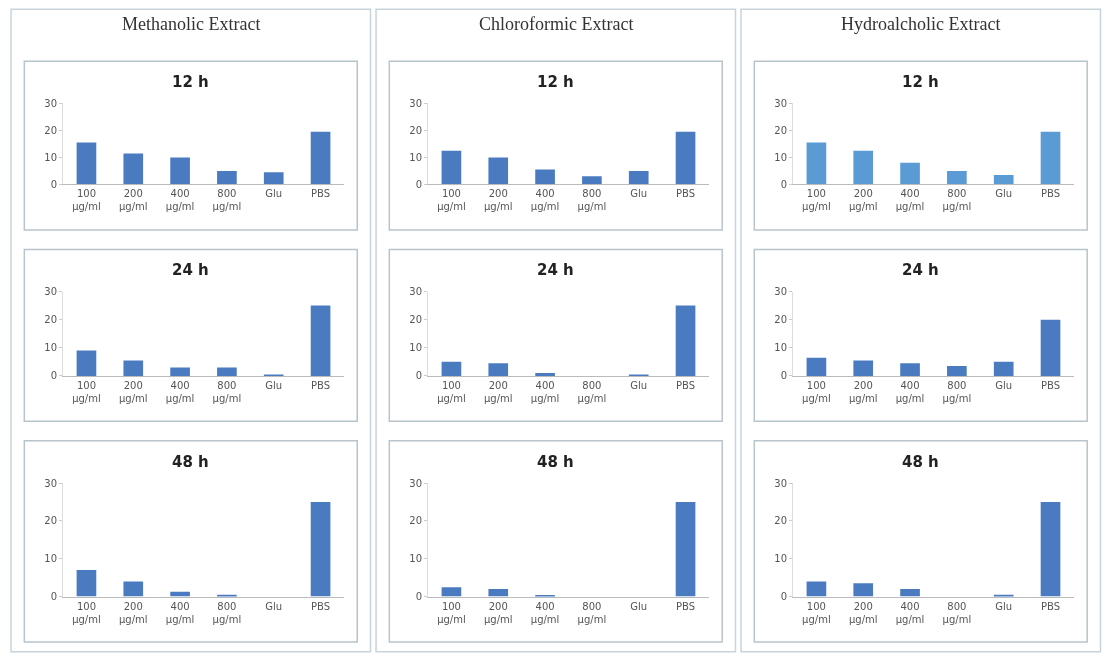  Describe the element at coordinates (921, 24) in the screenshot. I see `chart-title: Hydroalcholic Extract` at that location.